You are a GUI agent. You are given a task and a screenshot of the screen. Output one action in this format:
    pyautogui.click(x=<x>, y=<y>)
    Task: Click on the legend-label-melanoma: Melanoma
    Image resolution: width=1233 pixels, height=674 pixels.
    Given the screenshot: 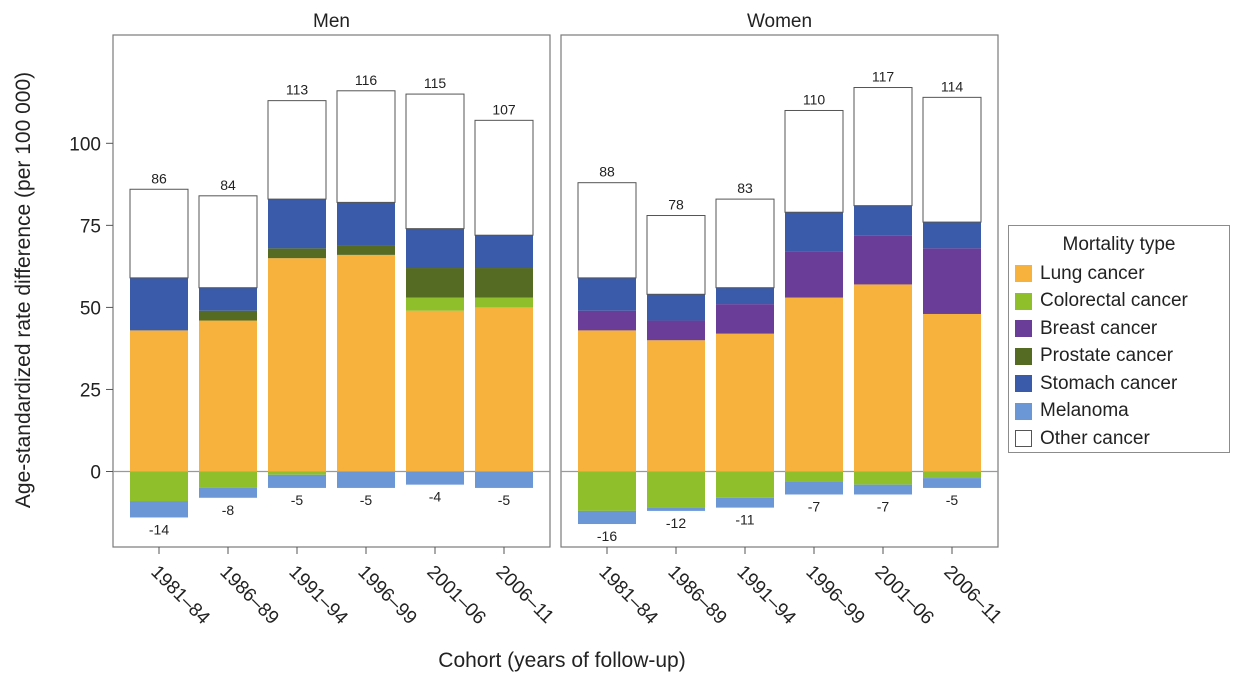 What is the action you would take?
    pyautogui.click(x=1084, y=411)
    